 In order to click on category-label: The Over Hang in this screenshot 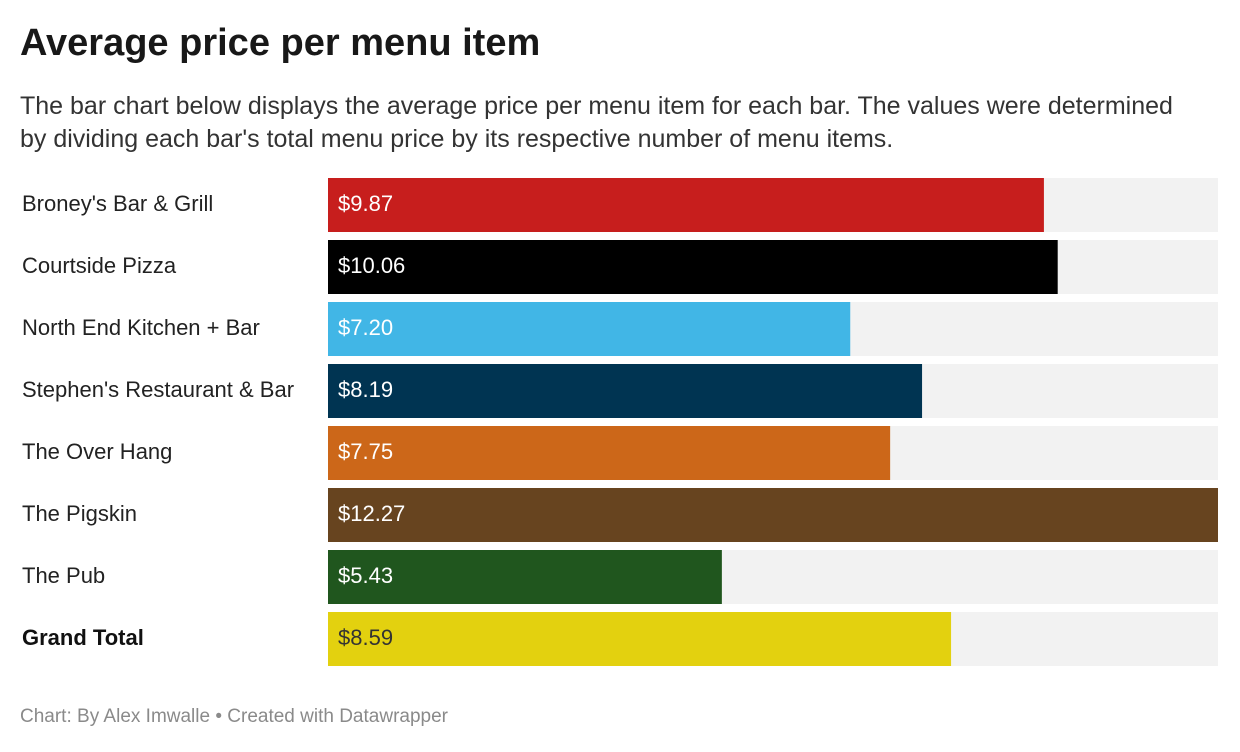, I will do `click(97, 451)`.